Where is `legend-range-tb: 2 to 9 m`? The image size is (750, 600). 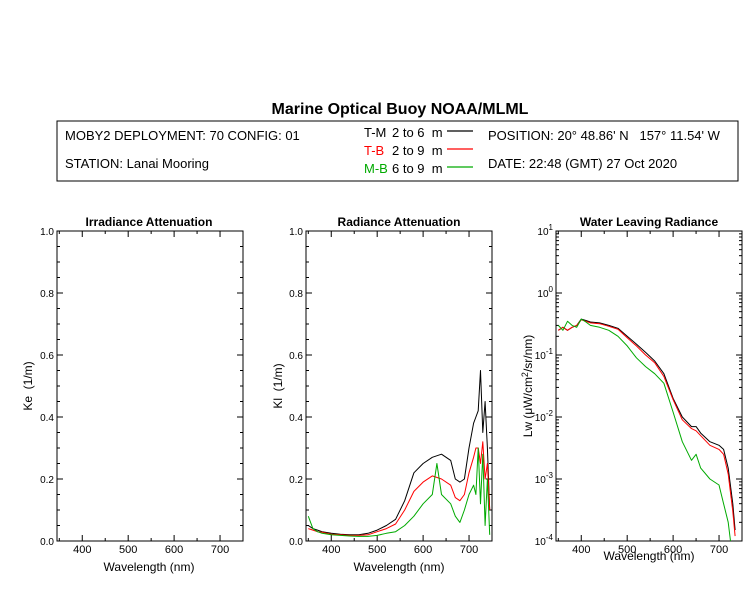
legend-range-tb: 2 to 9 m is located at coordinates (417, 150).